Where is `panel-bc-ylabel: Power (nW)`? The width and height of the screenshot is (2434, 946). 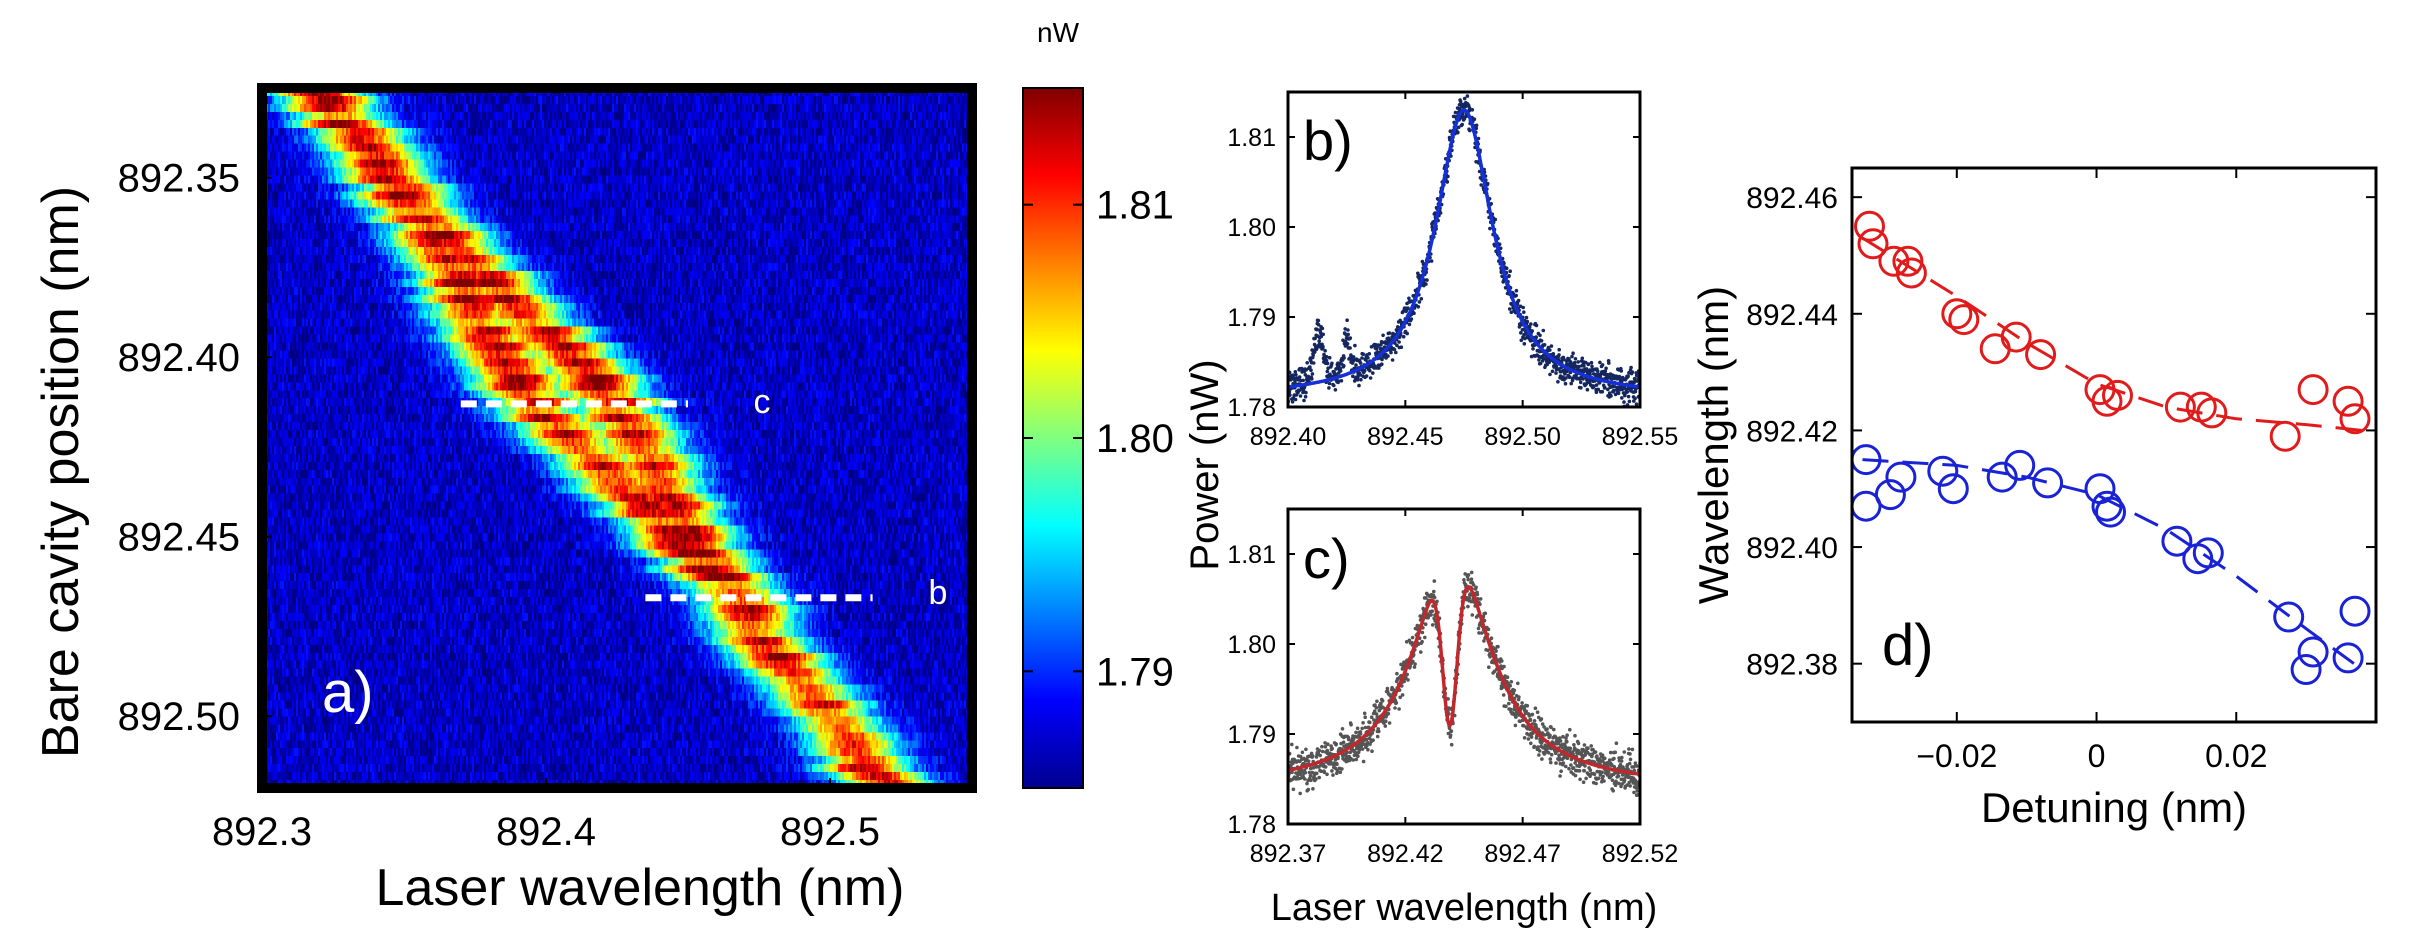
panel-bc-ylabel: Power (nW) is located at coordinates (1205, 464).